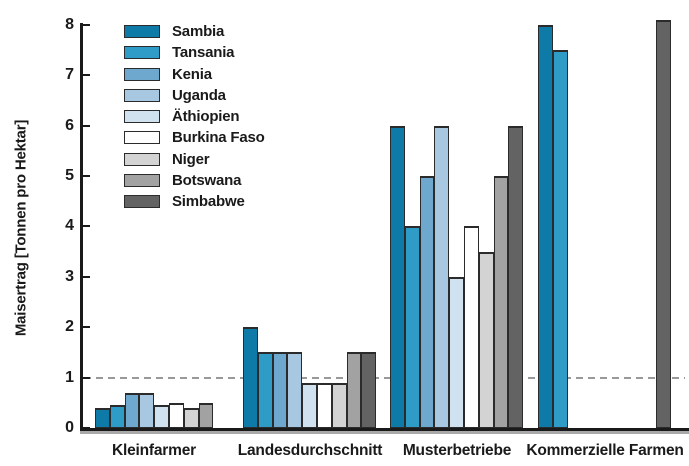 The image size is (689, 466). What do you see at coordinates (102, 417) in the screenshot?
I see `bar-sambia-kleinfarmer` at bounding box center [102, 417].